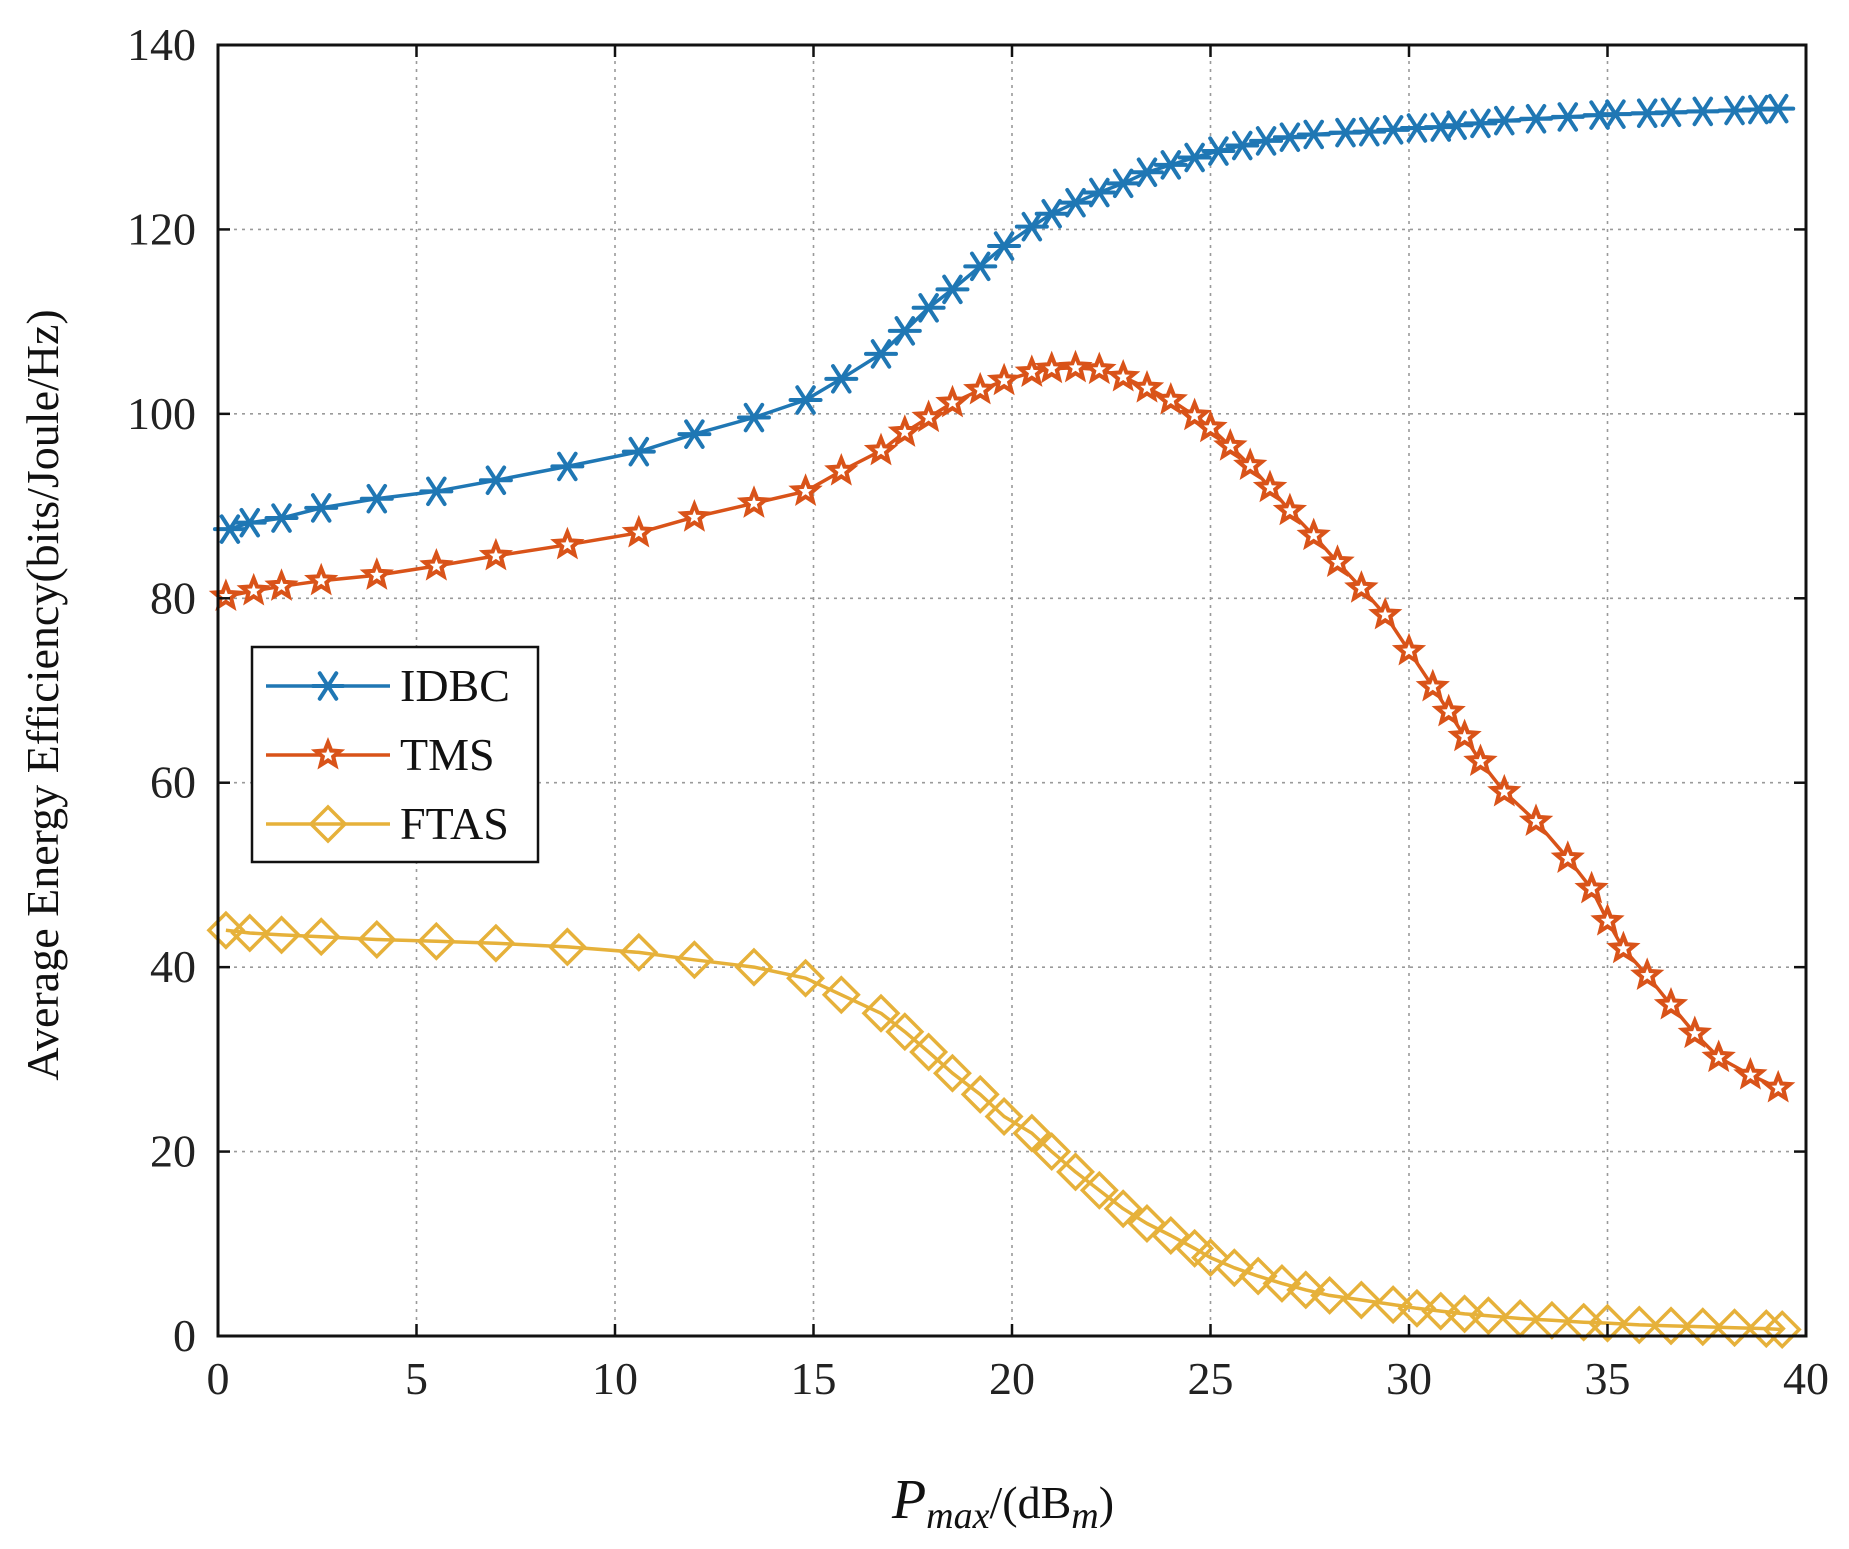  I want to click on legend-label-idbc: IDBC, so click(455, 685).